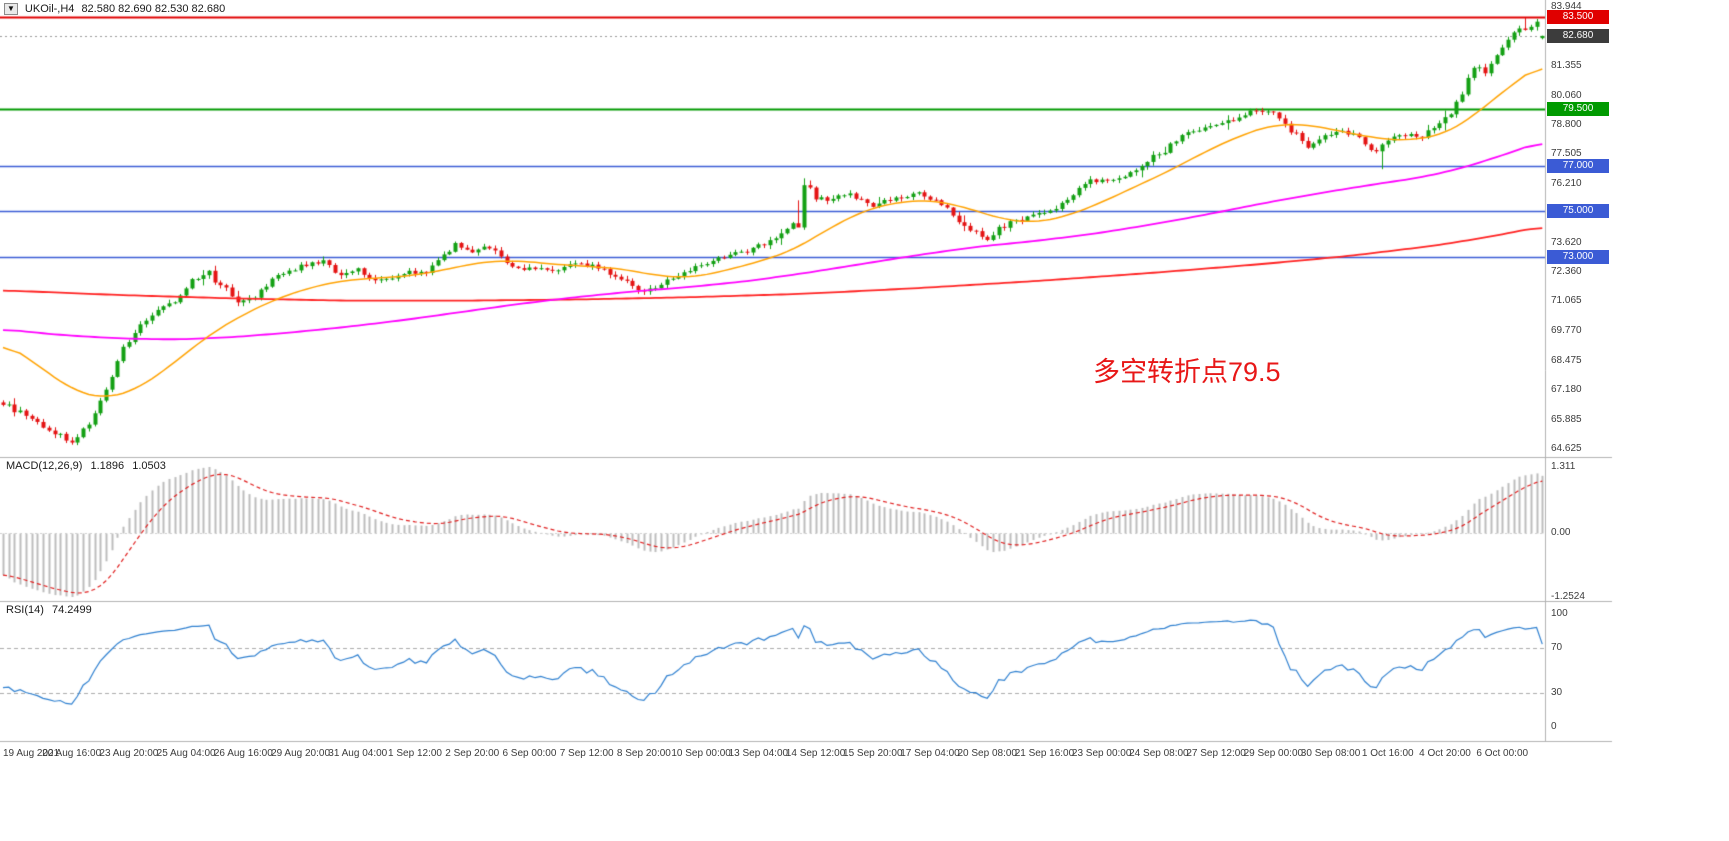 Image resolution: width=1729 pixels, height=841 pixels. What do you see at coordinates (11, 8) in the screenshot?
I see `chart-menu-icon: ▼` at bounding box center [11, 8].